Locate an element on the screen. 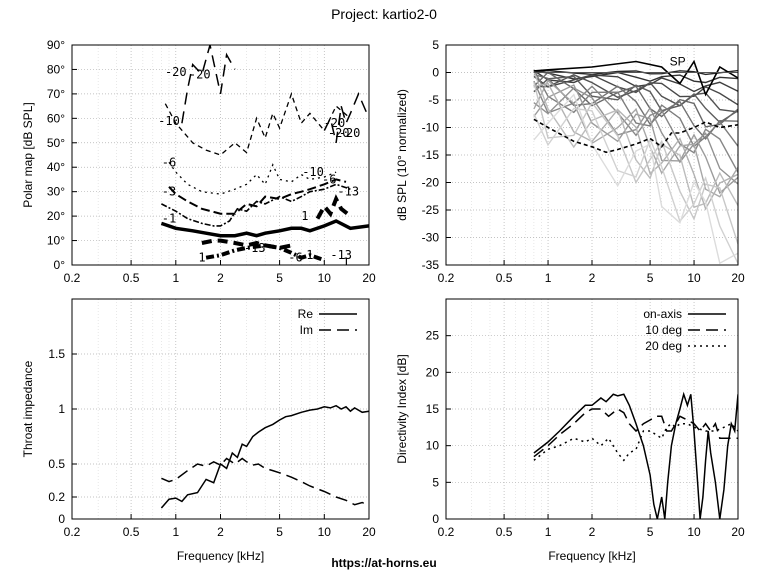 The height and width of the screenshot is (576, 768). y-axis-label: Polar map [dB SPL] is located at coordinates (28, 154).